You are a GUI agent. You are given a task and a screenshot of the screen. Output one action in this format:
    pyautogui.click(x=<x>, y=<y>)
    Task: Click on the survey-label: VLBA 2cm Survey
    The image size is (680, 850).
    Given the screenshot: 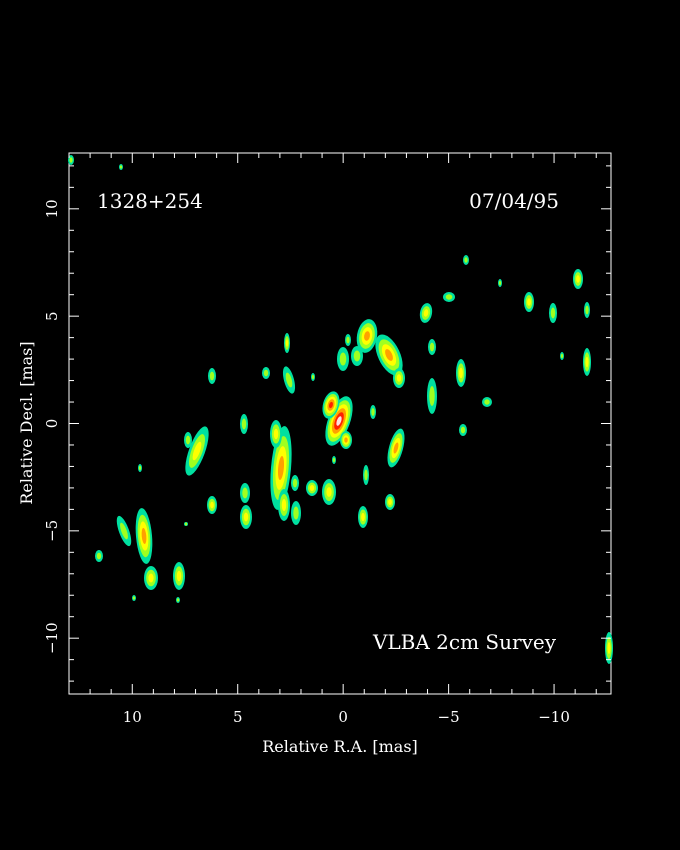 What is the action you would take?
    pyautogui.click(x=464, y=642)
    